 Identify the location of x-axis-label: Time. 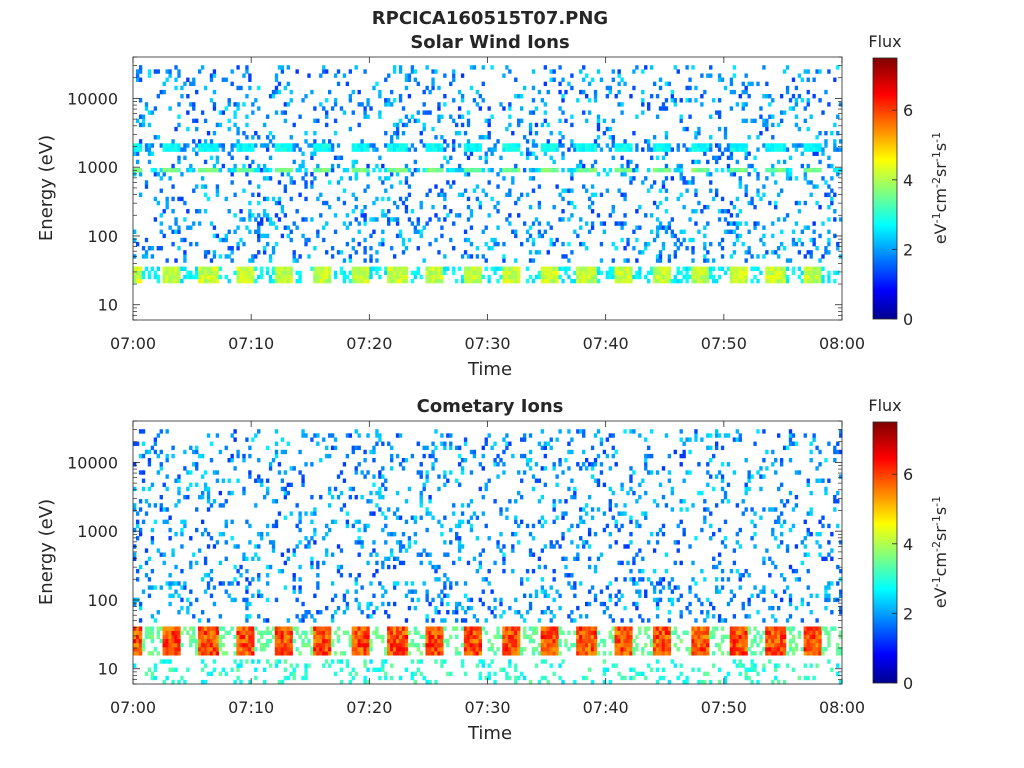
(489, 369).